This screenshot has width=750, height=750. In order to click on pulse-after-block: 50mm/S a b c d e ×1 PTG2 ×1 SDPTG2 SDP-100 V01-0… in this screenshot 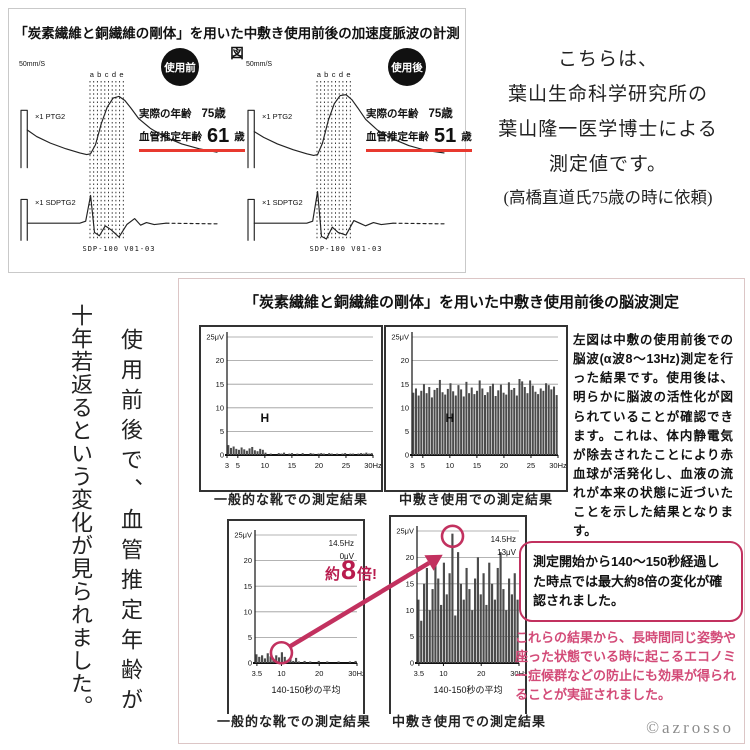, I will do `click(355, 156)`.